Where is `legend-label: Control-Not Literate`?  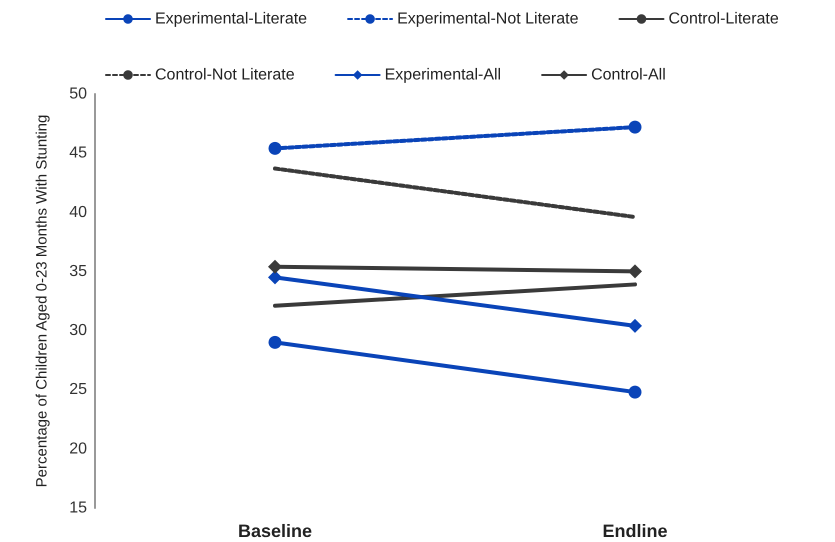
legend-label: Control-Not Literate is located at coordinates (225, 75).